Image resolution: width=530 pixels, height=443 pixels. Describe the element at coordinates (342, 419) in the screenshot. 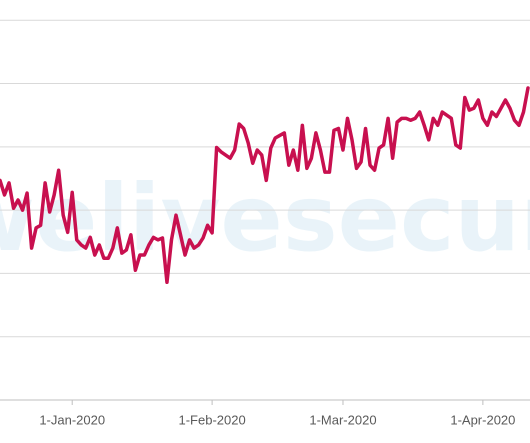

I see `x-tick-label: 1-Mar-2020` at that location.